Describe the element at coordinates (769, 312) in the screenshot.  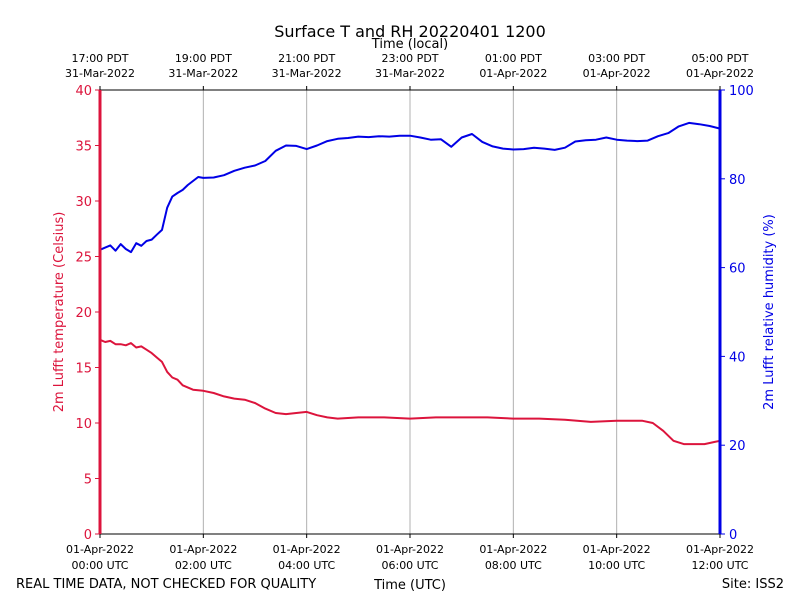
I see `right-axis-label: 2m Lufft relative humidity (%)` at that location.